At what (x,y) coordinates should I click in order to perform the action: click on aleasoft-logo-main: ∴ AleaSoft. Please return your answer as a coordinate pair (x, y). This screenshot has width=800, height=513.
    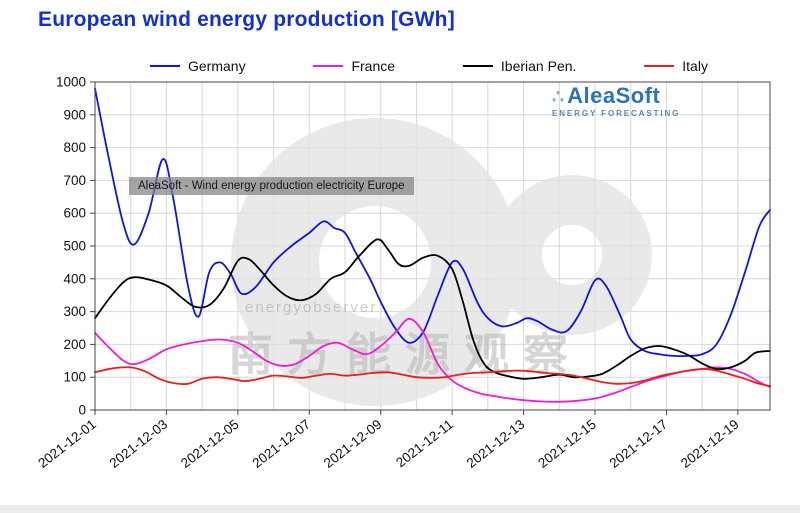
    Looking at the image, I should click on (616, 95).